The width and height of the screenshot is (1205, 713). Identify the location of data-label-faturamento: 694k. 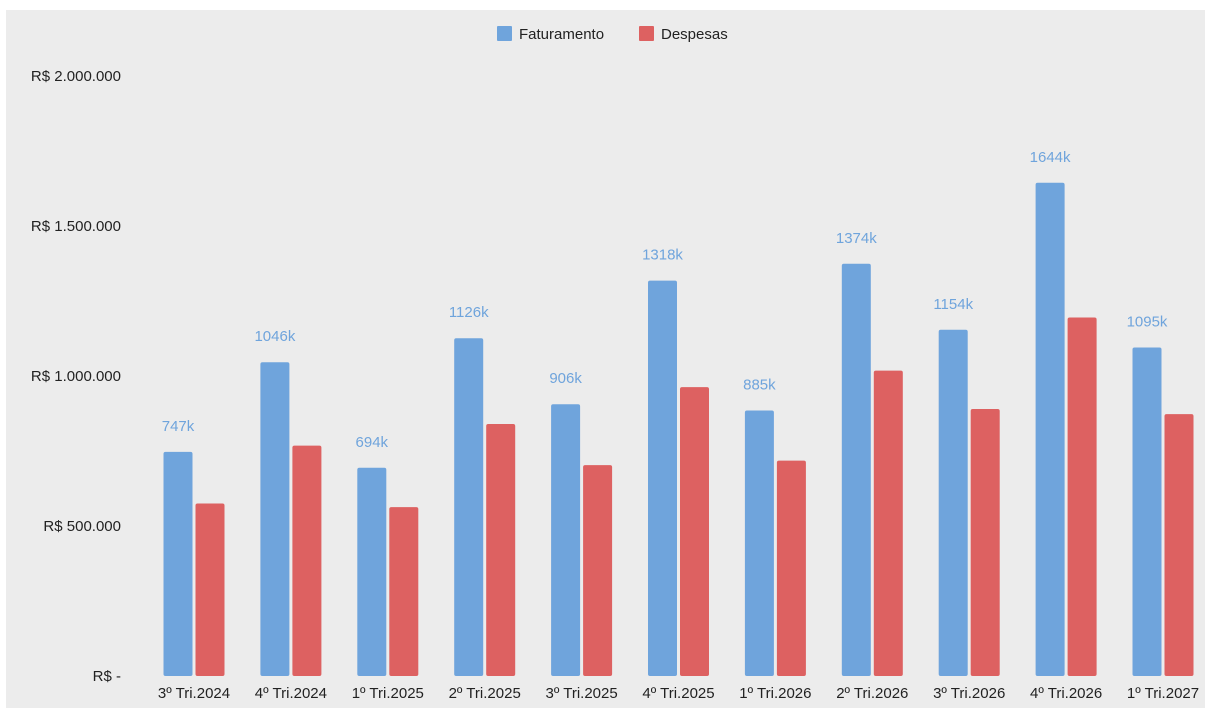
(372, 442).